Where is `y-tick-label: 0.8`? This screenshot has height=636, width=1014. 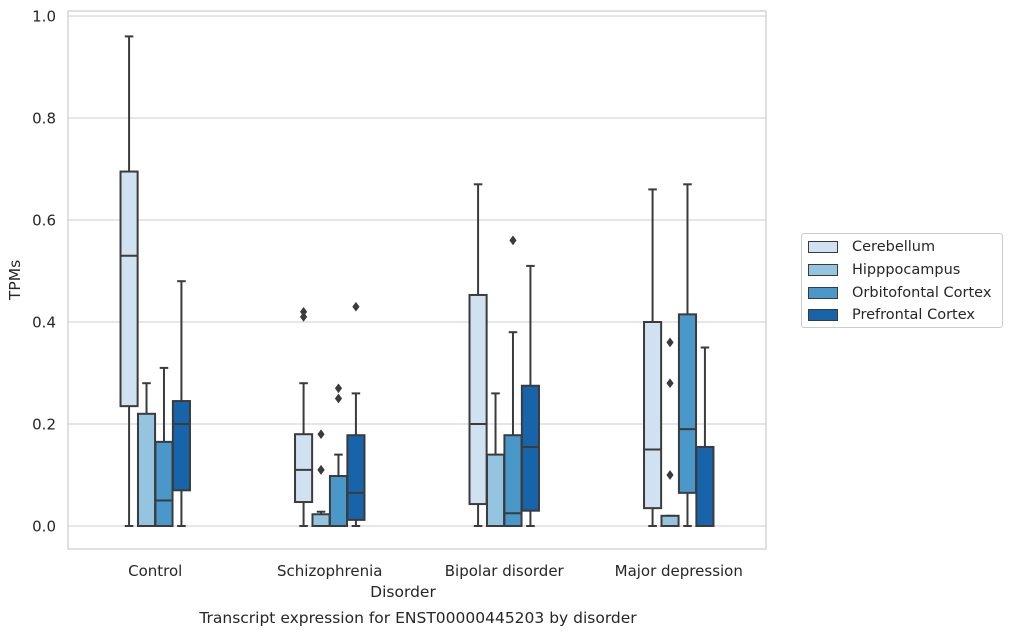 y-tick-label: 0.8 is located at coordinates (44, 119).